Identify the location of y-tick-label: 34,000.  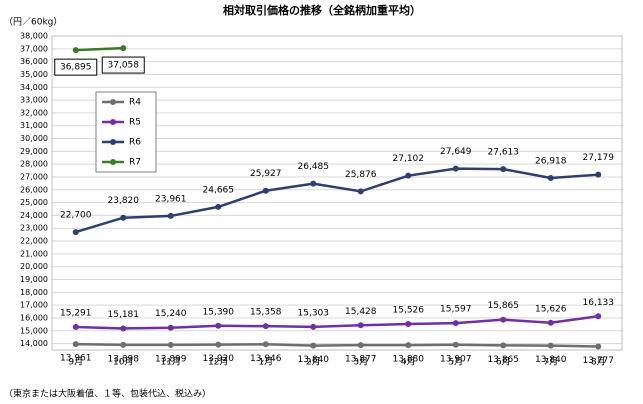
(34, 87).